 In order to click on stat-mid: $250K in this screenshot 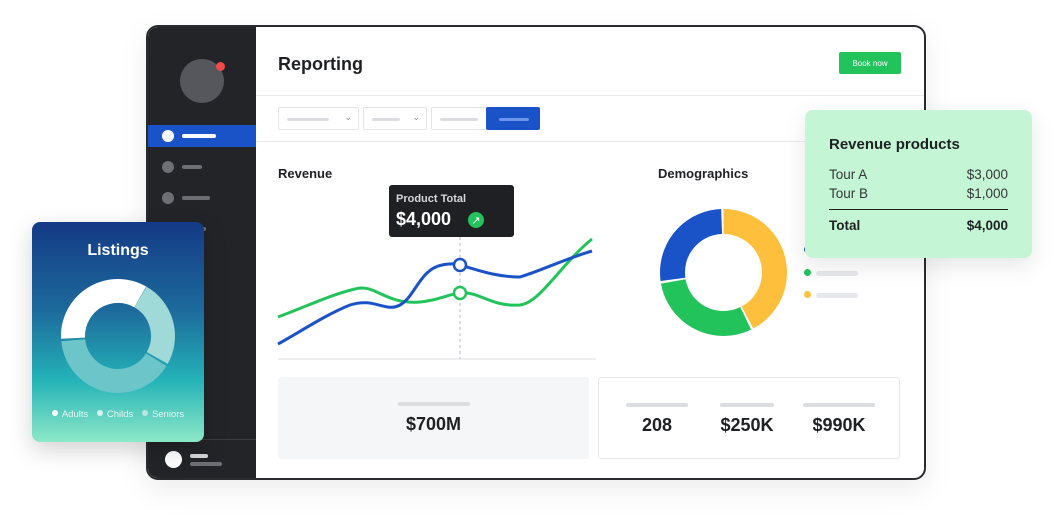, I will do `click(747, 419)`.